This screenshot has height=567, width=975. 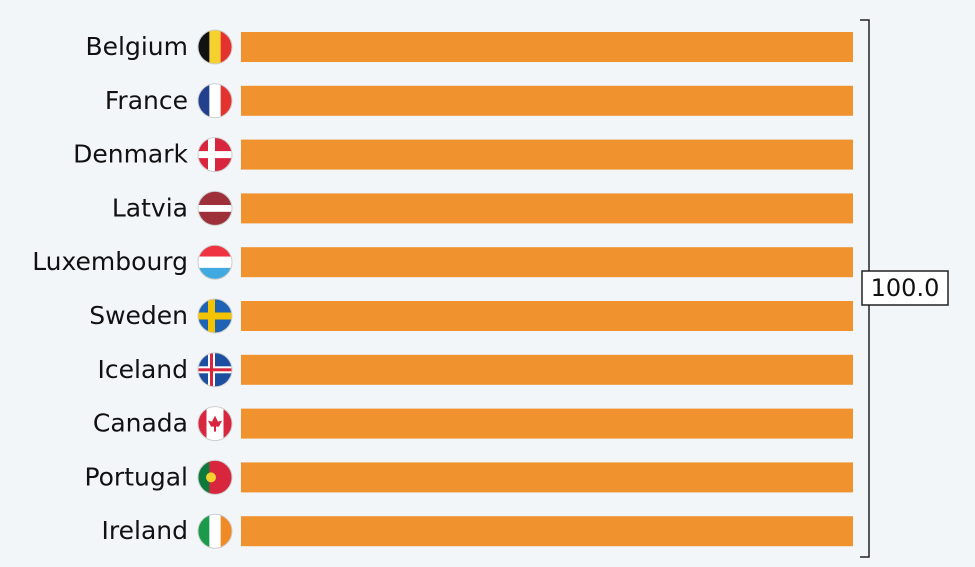 I want to click on y-tick-label: Luxembourg, so click(x=110, y=261).